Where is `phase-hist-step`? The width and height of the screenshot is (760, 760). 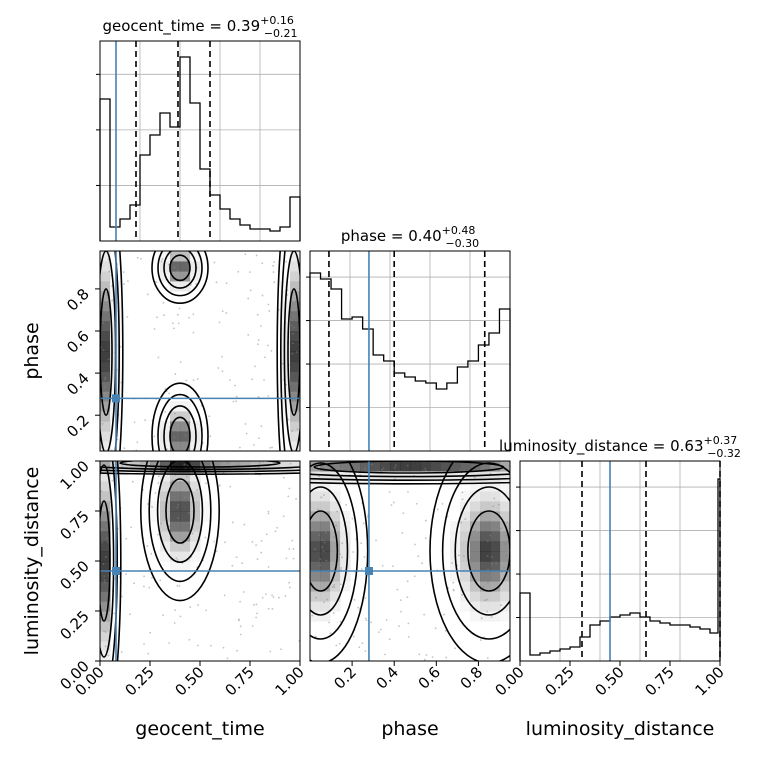 phase-hist-step is located at coordinates (410, 361).